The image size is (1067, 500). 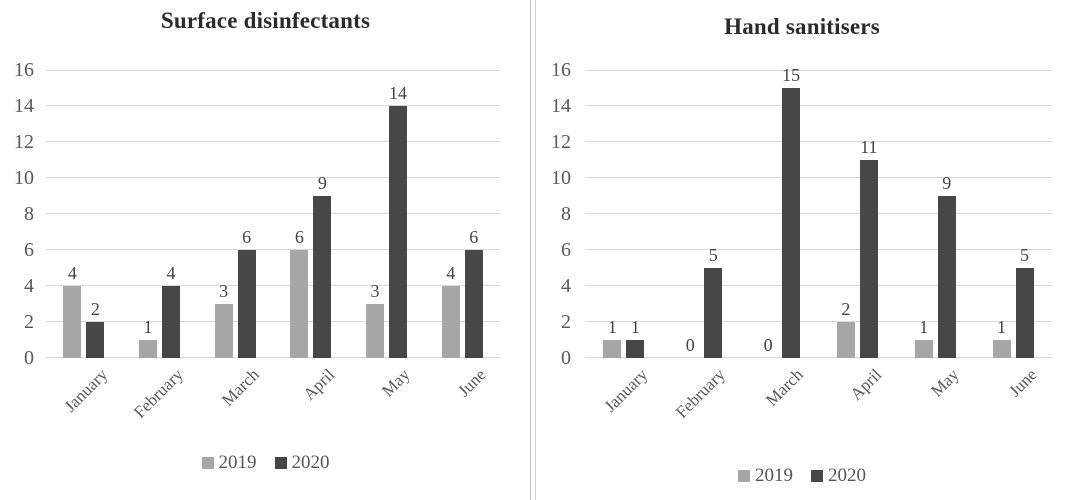 I want to click on x-category-cell: April, so click(x=857, y=392).